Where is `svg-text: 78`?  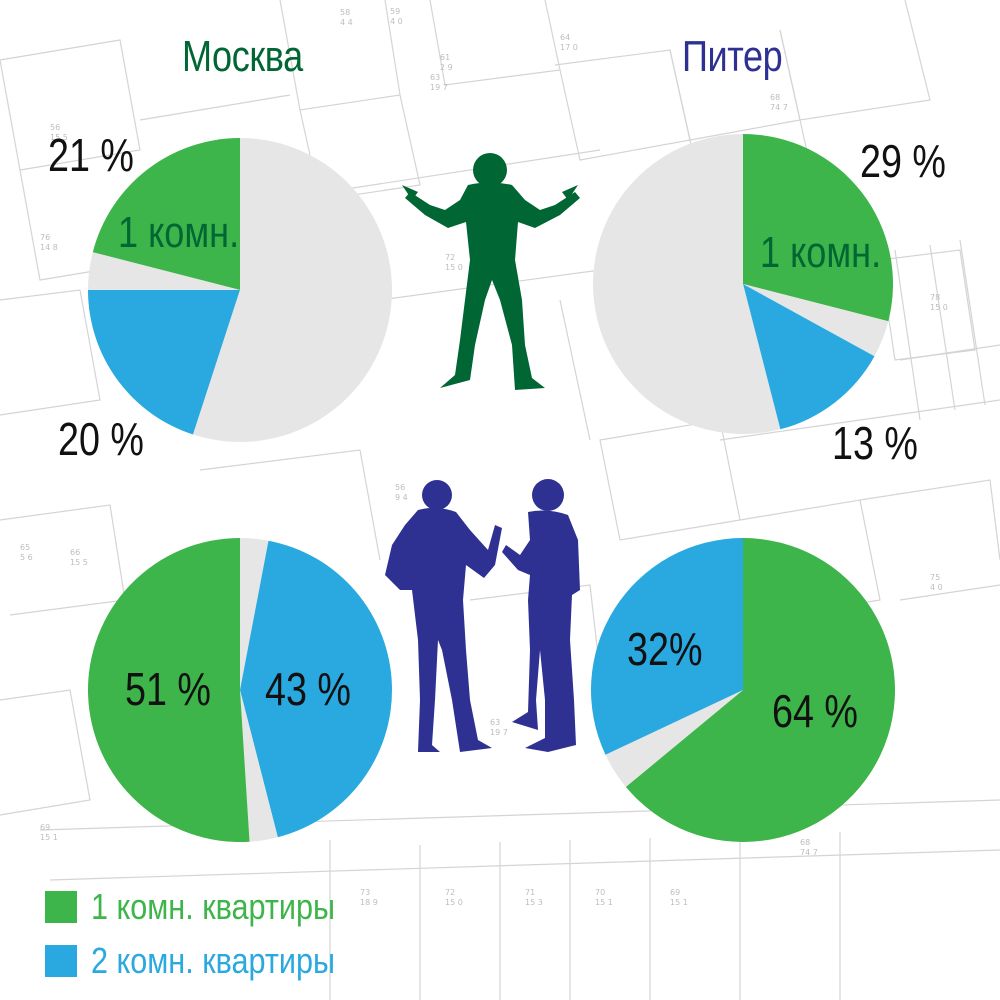
svg-text: 78 is located at coordinates (935, 297).